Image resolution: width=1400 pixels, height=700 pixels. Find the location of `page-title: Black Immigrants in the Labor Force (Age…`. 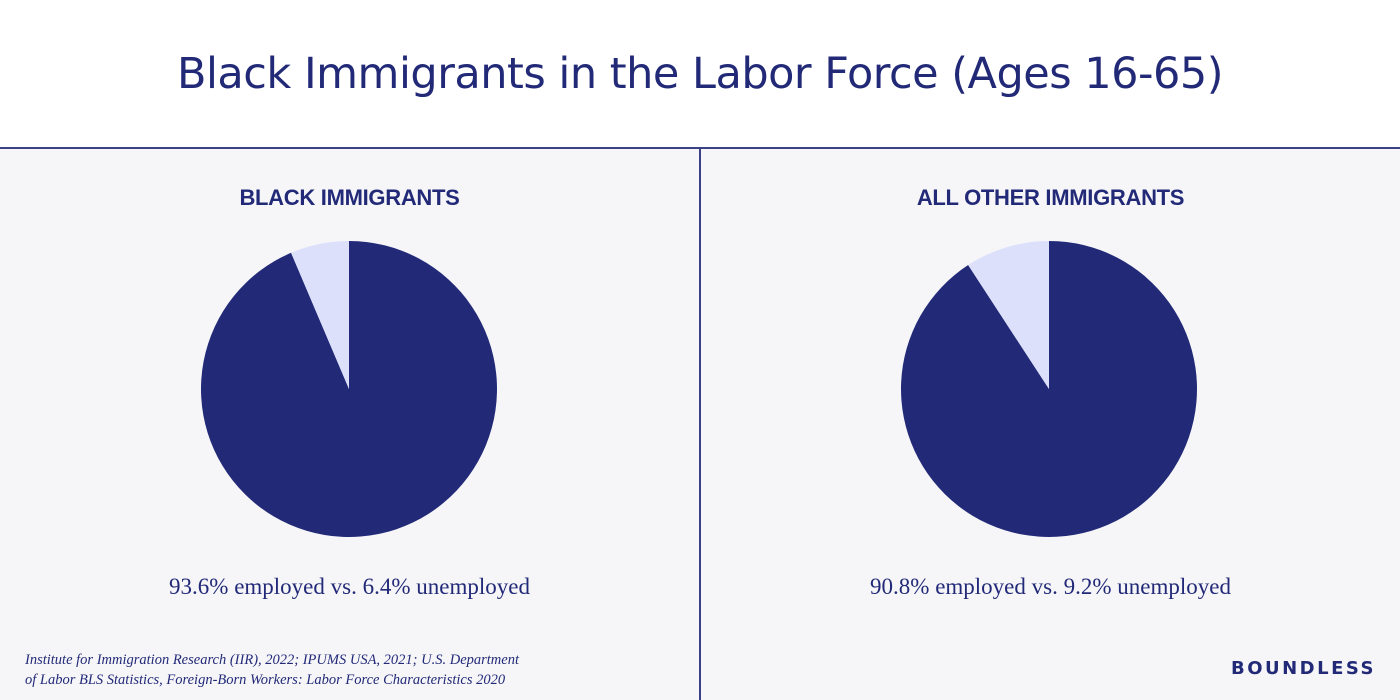

page-title: Black Immigrants in the Labor Force (Age… is located at coordinates (700, 73).